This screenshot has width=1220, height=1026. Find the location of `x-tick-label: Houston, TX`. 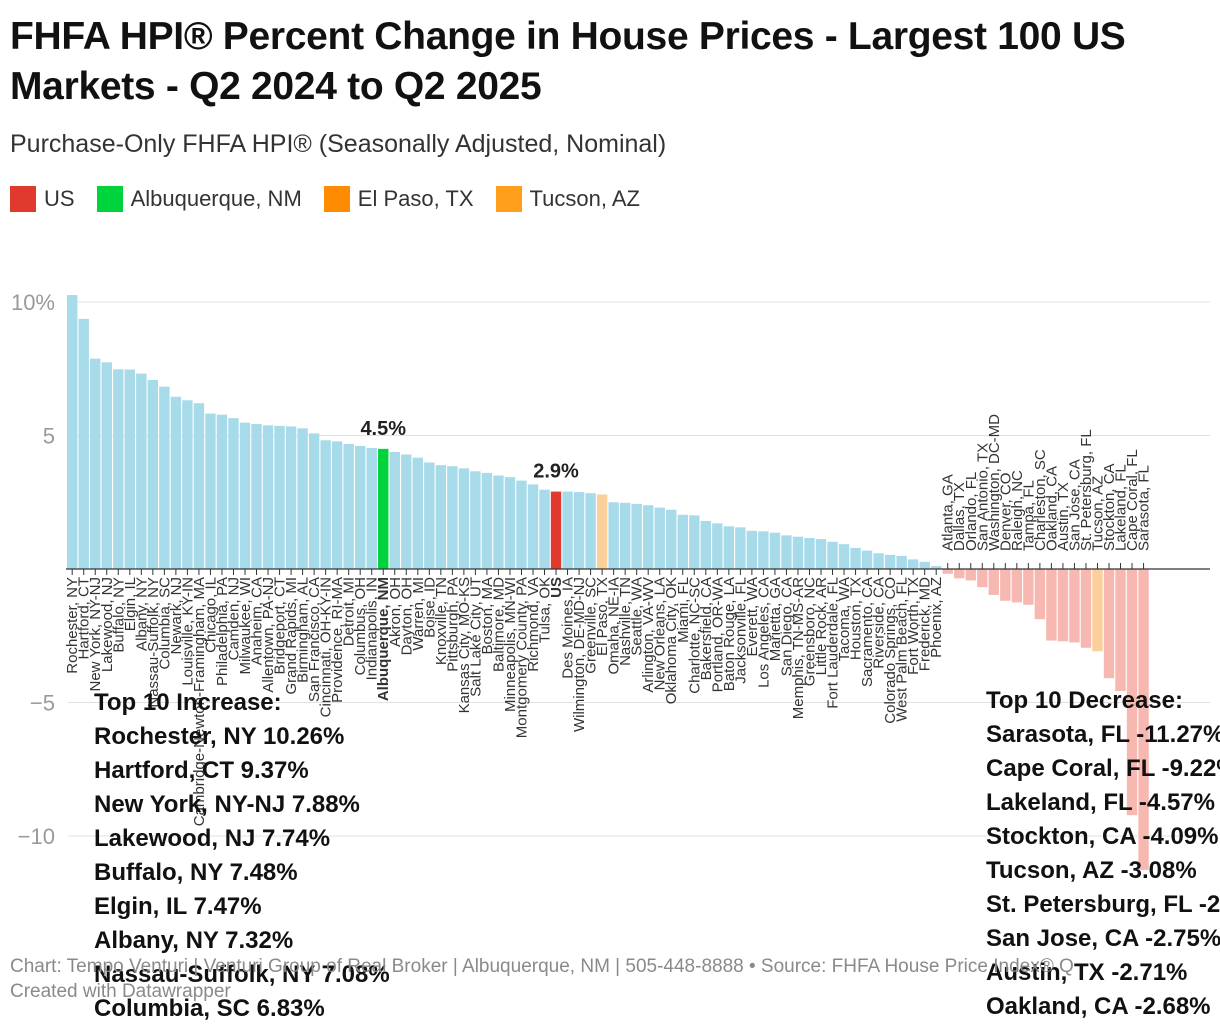

x-tick-label: Houston, TX is located at coordinates (856, 618).